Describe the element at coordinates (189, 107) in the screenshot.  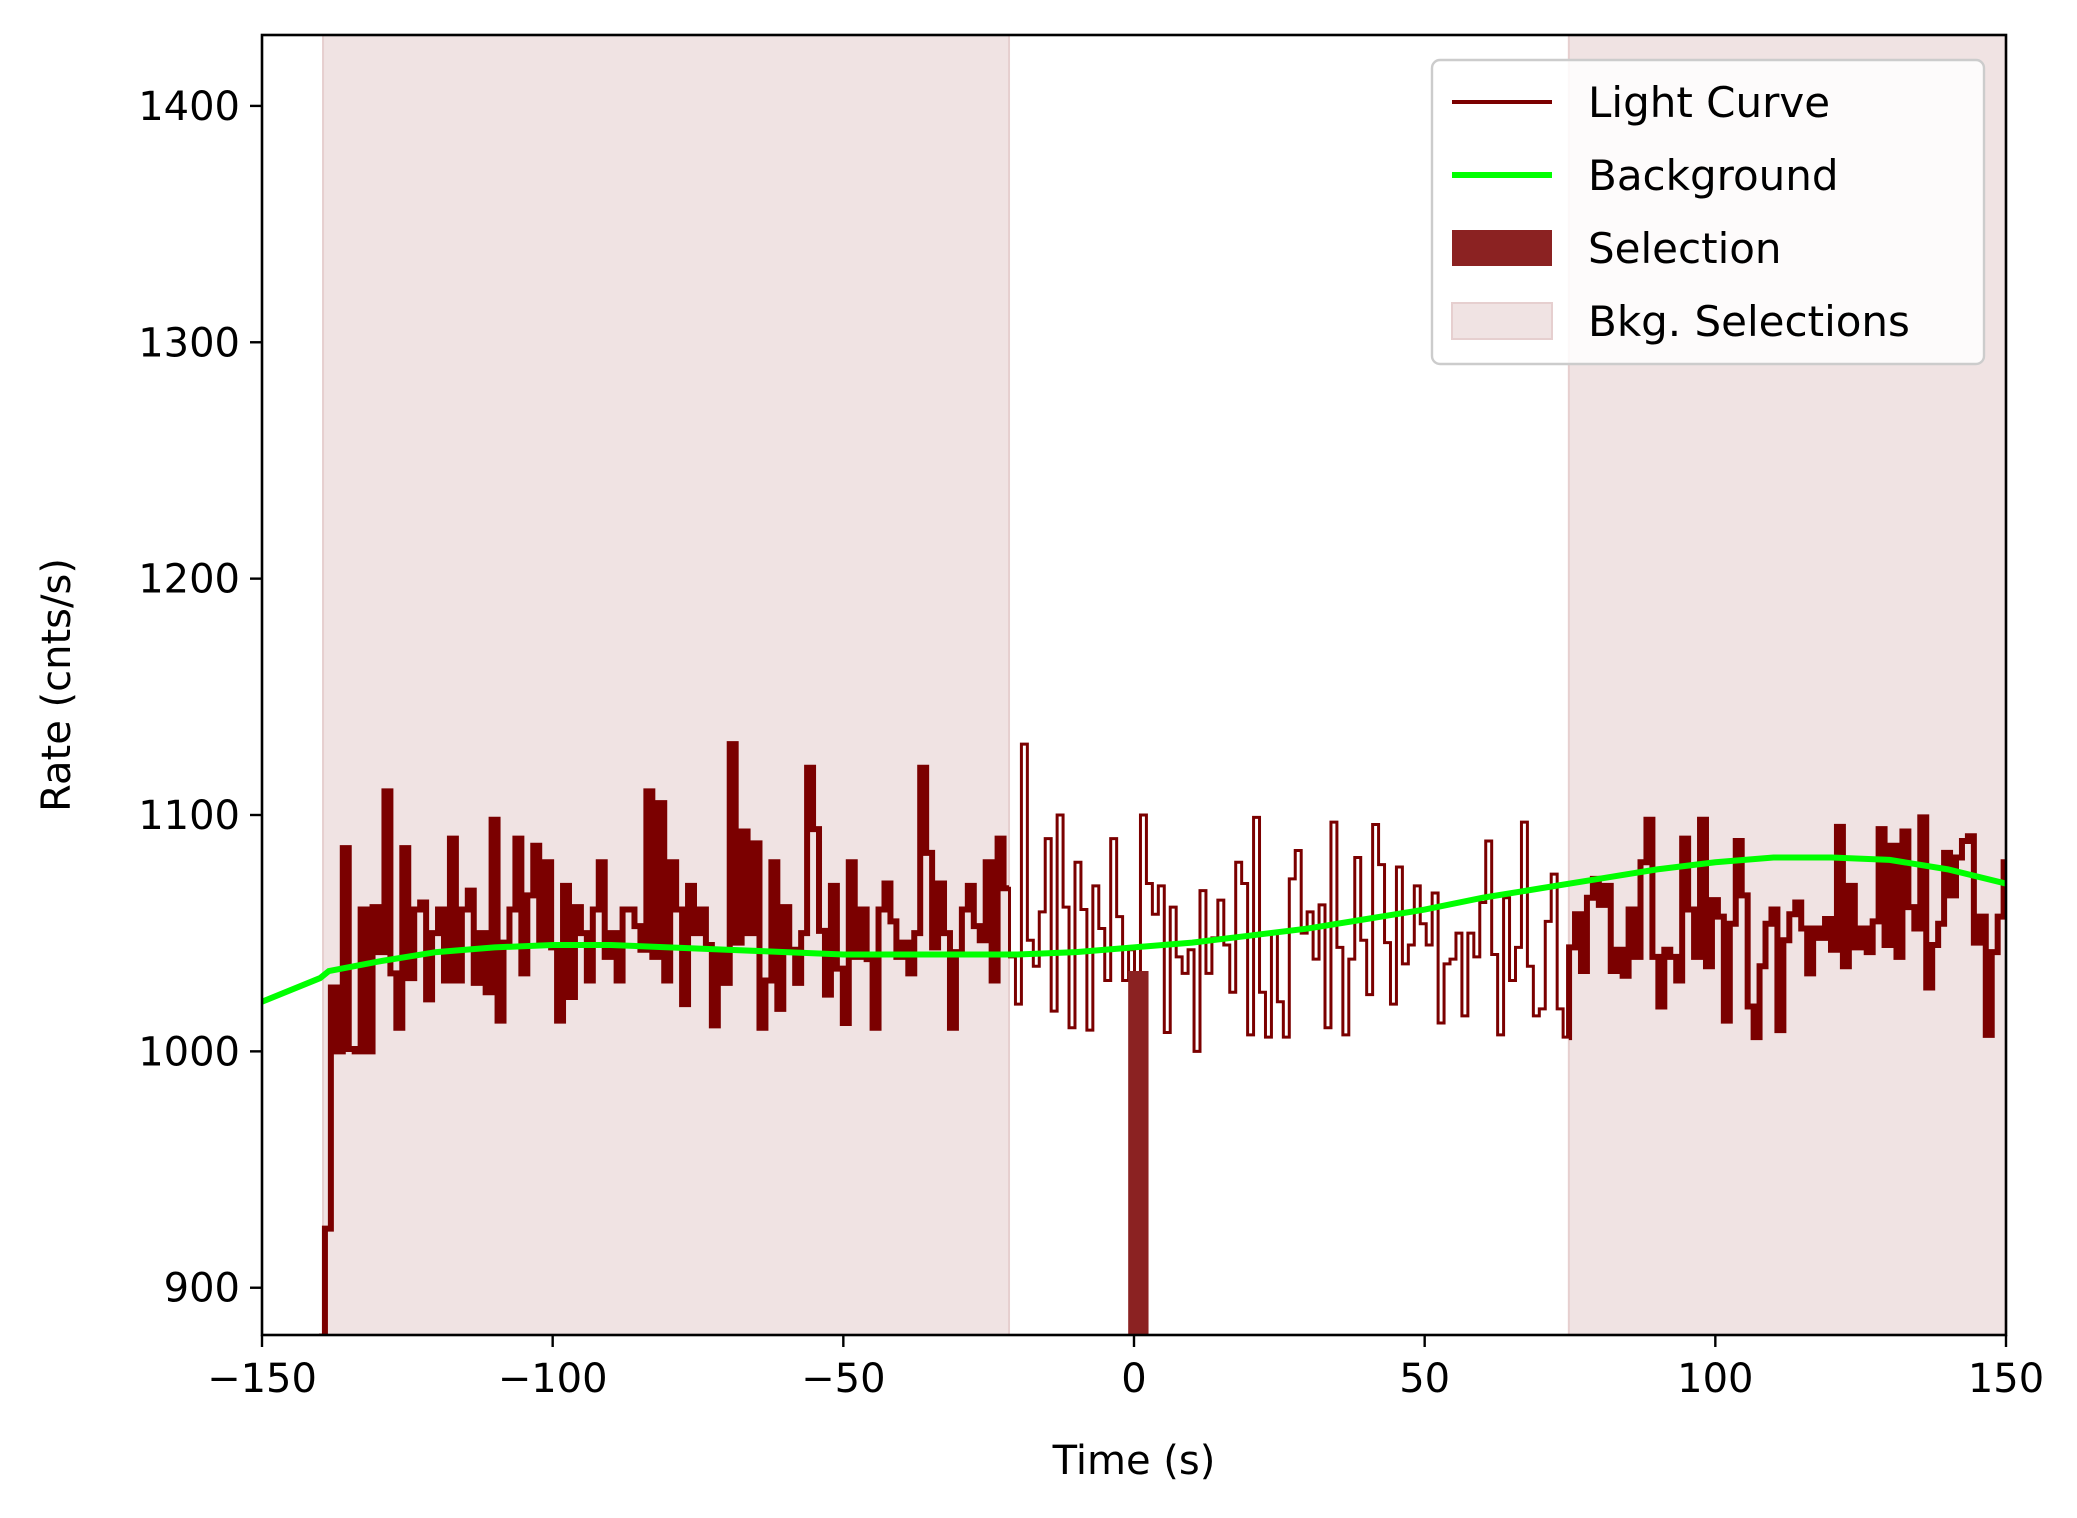
I see `y-tick-label: 1400` at that location.